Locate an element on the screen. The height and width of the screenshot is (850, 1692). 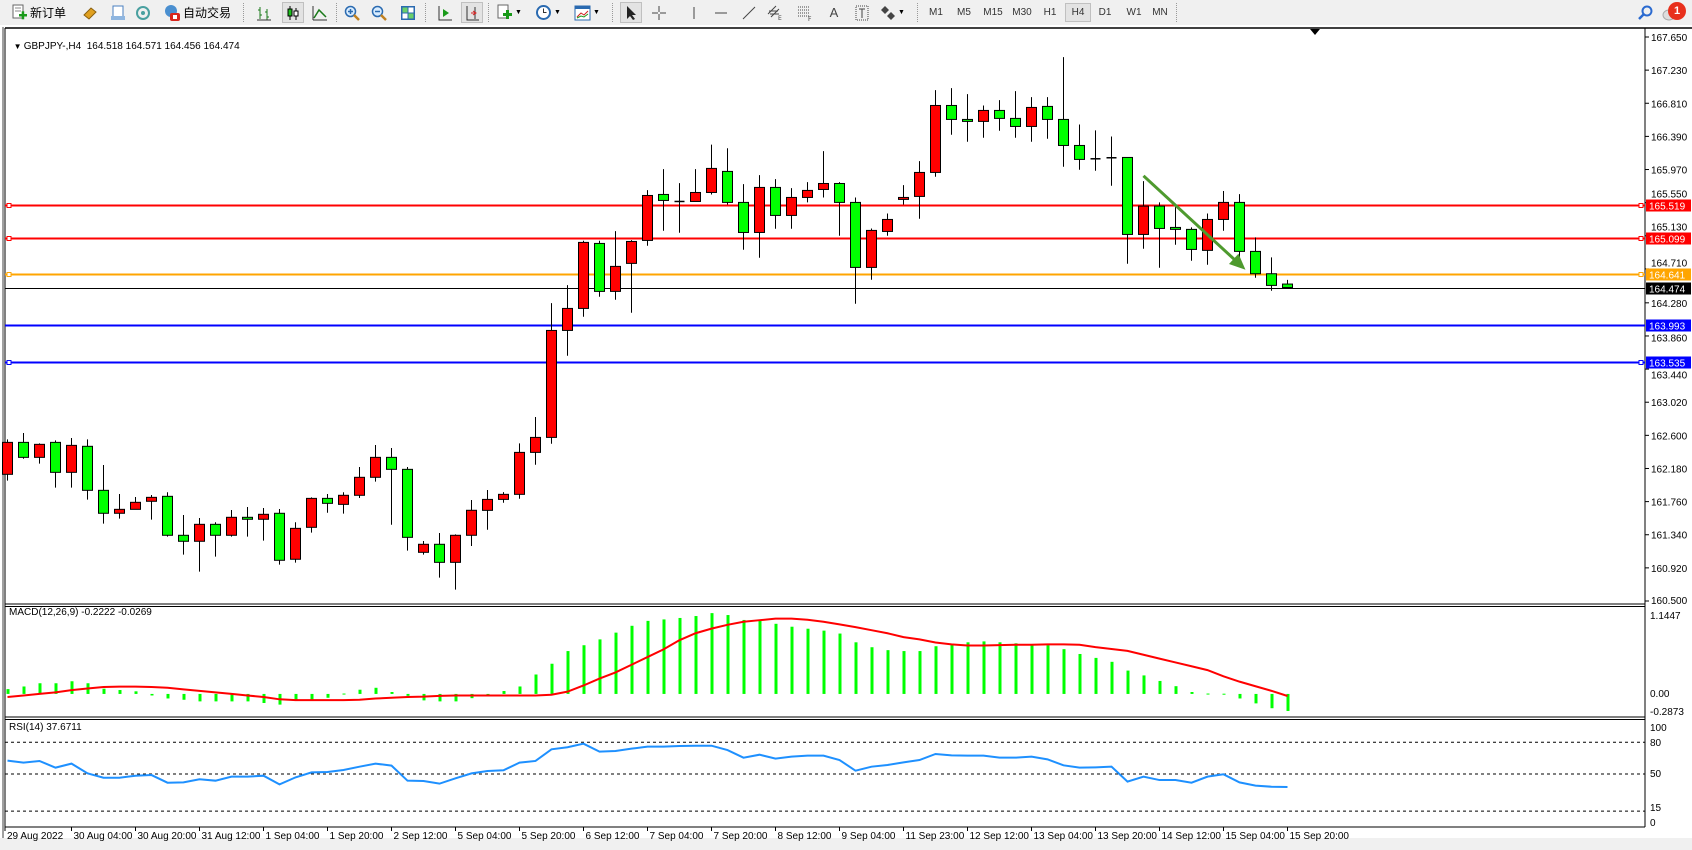
line-chart-button is located at coordinates (320, 12).